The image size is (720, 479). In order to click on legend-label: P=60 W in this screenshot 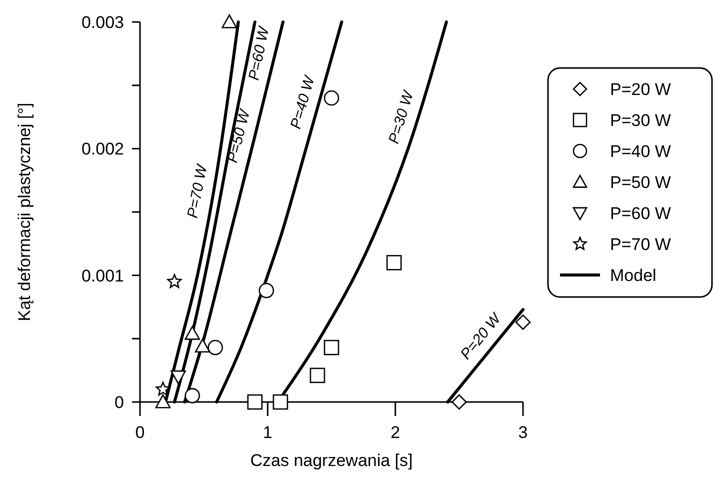, I will do `click(640, 213)`.